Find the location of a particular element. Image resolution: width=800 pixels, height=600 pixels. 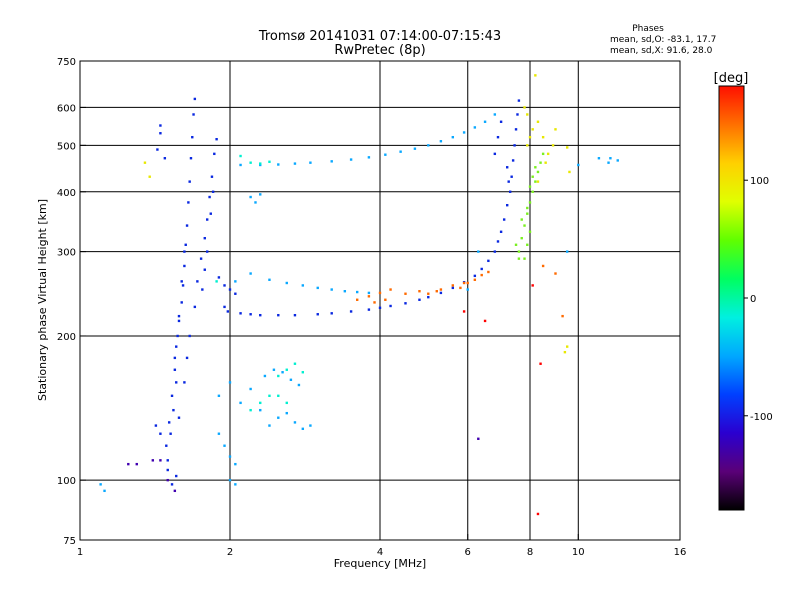

stats-o-line: mean, sd,O: -83.1, 17.7 is located at coordinates (663, 40).